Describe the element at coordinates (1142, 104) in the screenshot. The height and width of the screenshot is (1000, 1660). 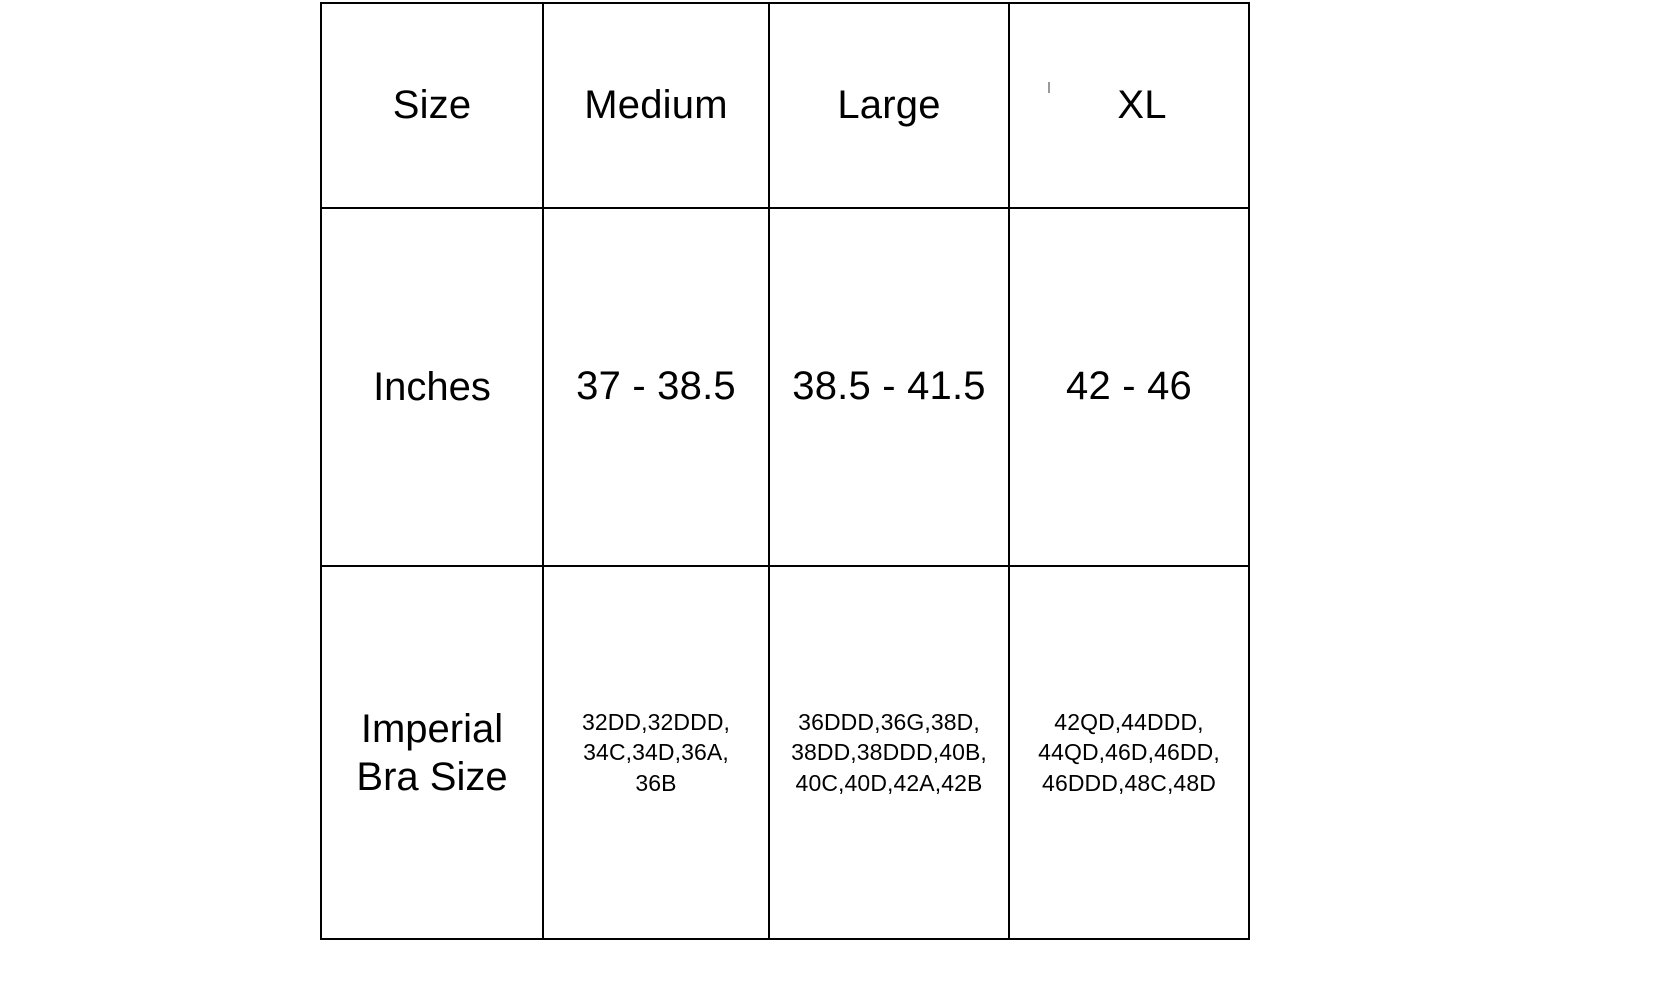
I see `header-cell-xl-label: XL` at that location.